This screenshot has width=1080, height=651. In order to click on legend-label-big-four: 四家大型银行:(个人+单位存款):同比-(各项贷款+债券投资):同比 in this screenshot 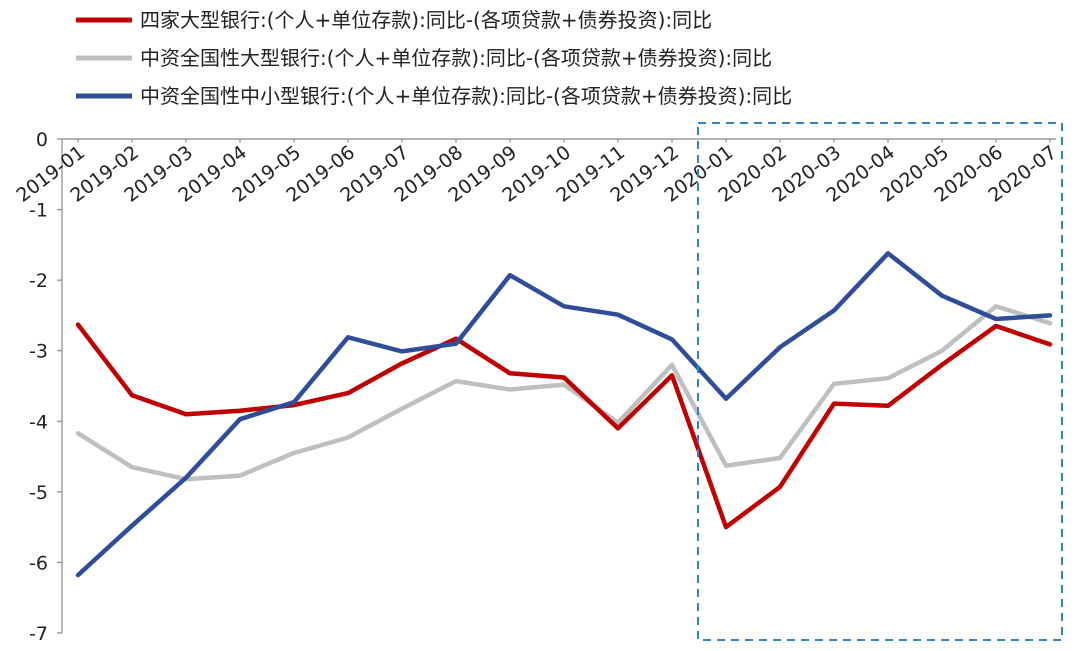, I will do `click(426, 20)`.